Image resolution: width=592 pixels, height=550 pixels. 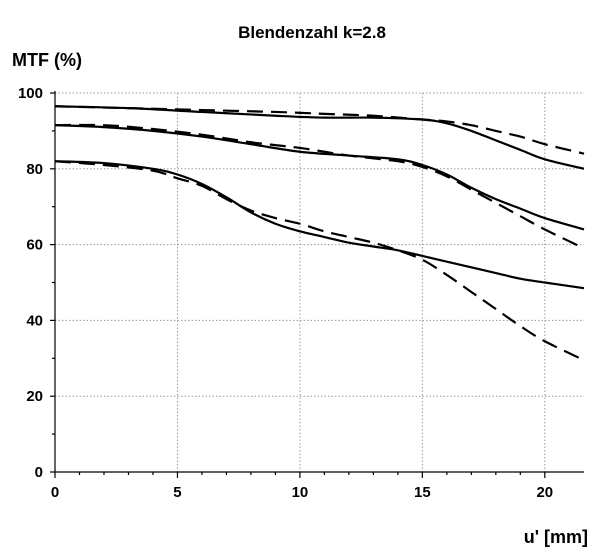 I want to click on x-axis-title: u' [mm], so click(x=556, y=537).